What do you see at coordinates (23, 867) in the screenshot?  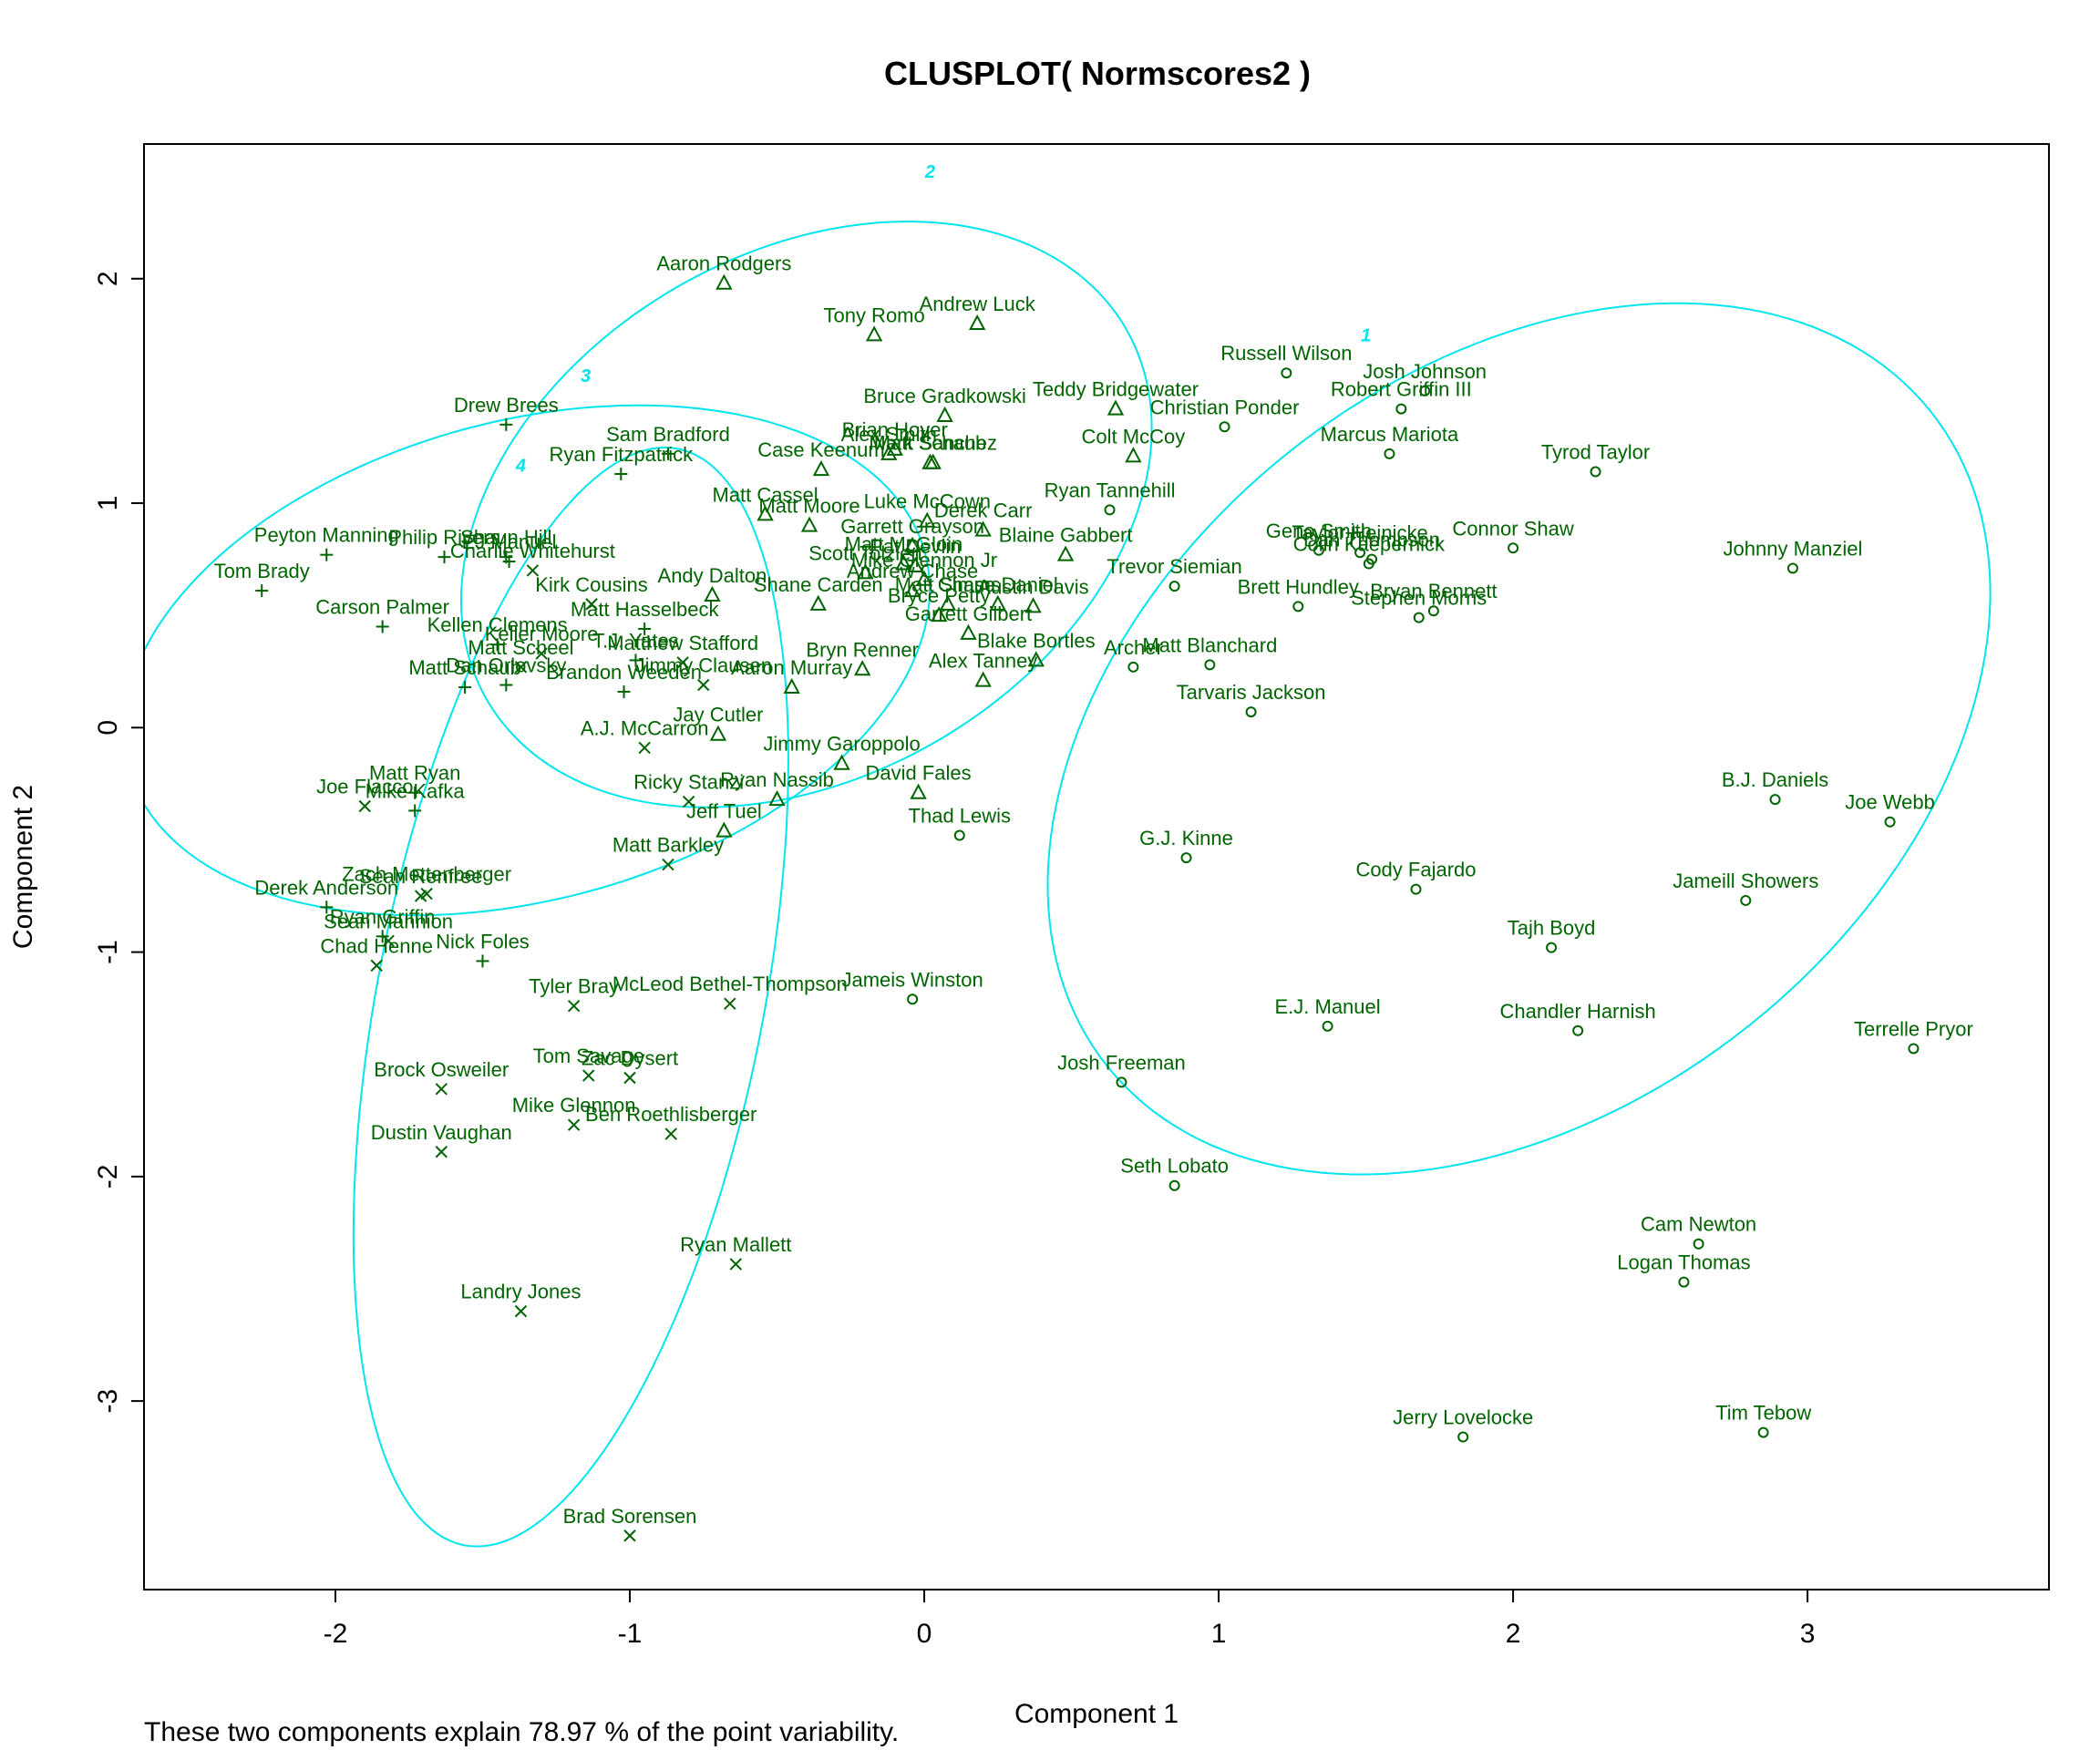 I see `y-axis-label: Component 2` at bounding box center [23, 867].